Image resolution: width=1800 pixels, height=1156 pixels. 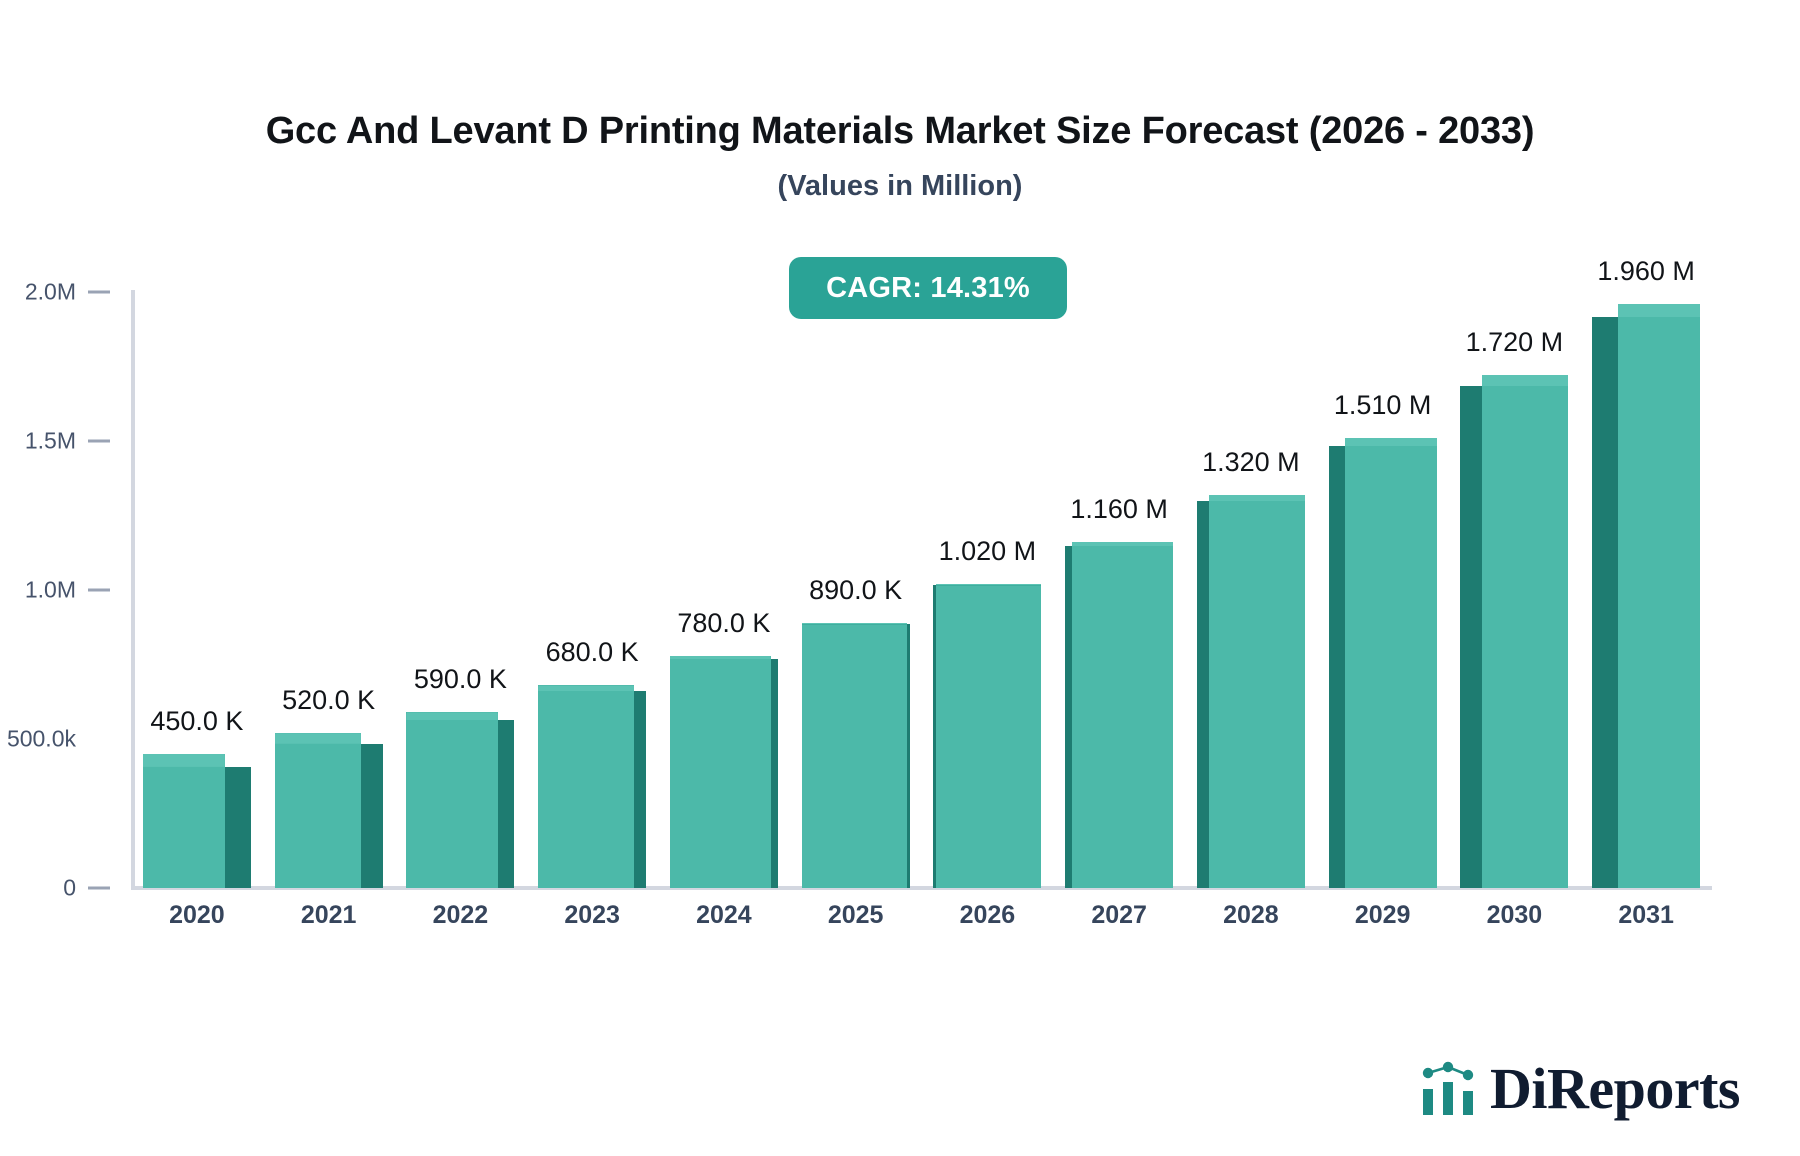 What do you see at coordinates (856, 589) in the screenshot?
I see `bar-value-label: 890.0 K` at bounding box center [856, 589].